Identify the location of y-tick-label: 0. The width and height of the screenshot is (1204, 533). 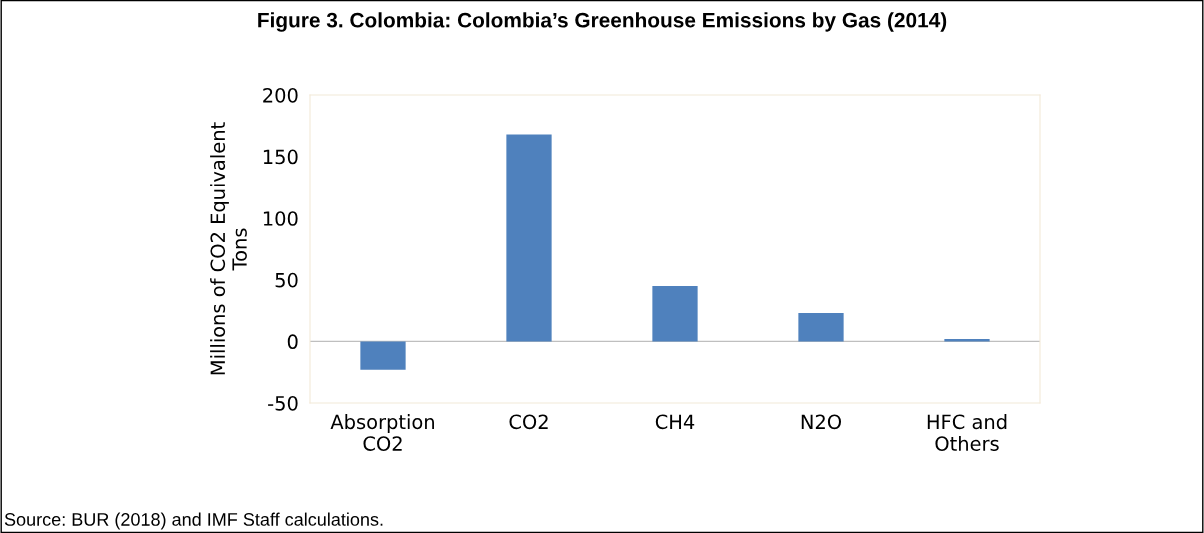
(292, 342).